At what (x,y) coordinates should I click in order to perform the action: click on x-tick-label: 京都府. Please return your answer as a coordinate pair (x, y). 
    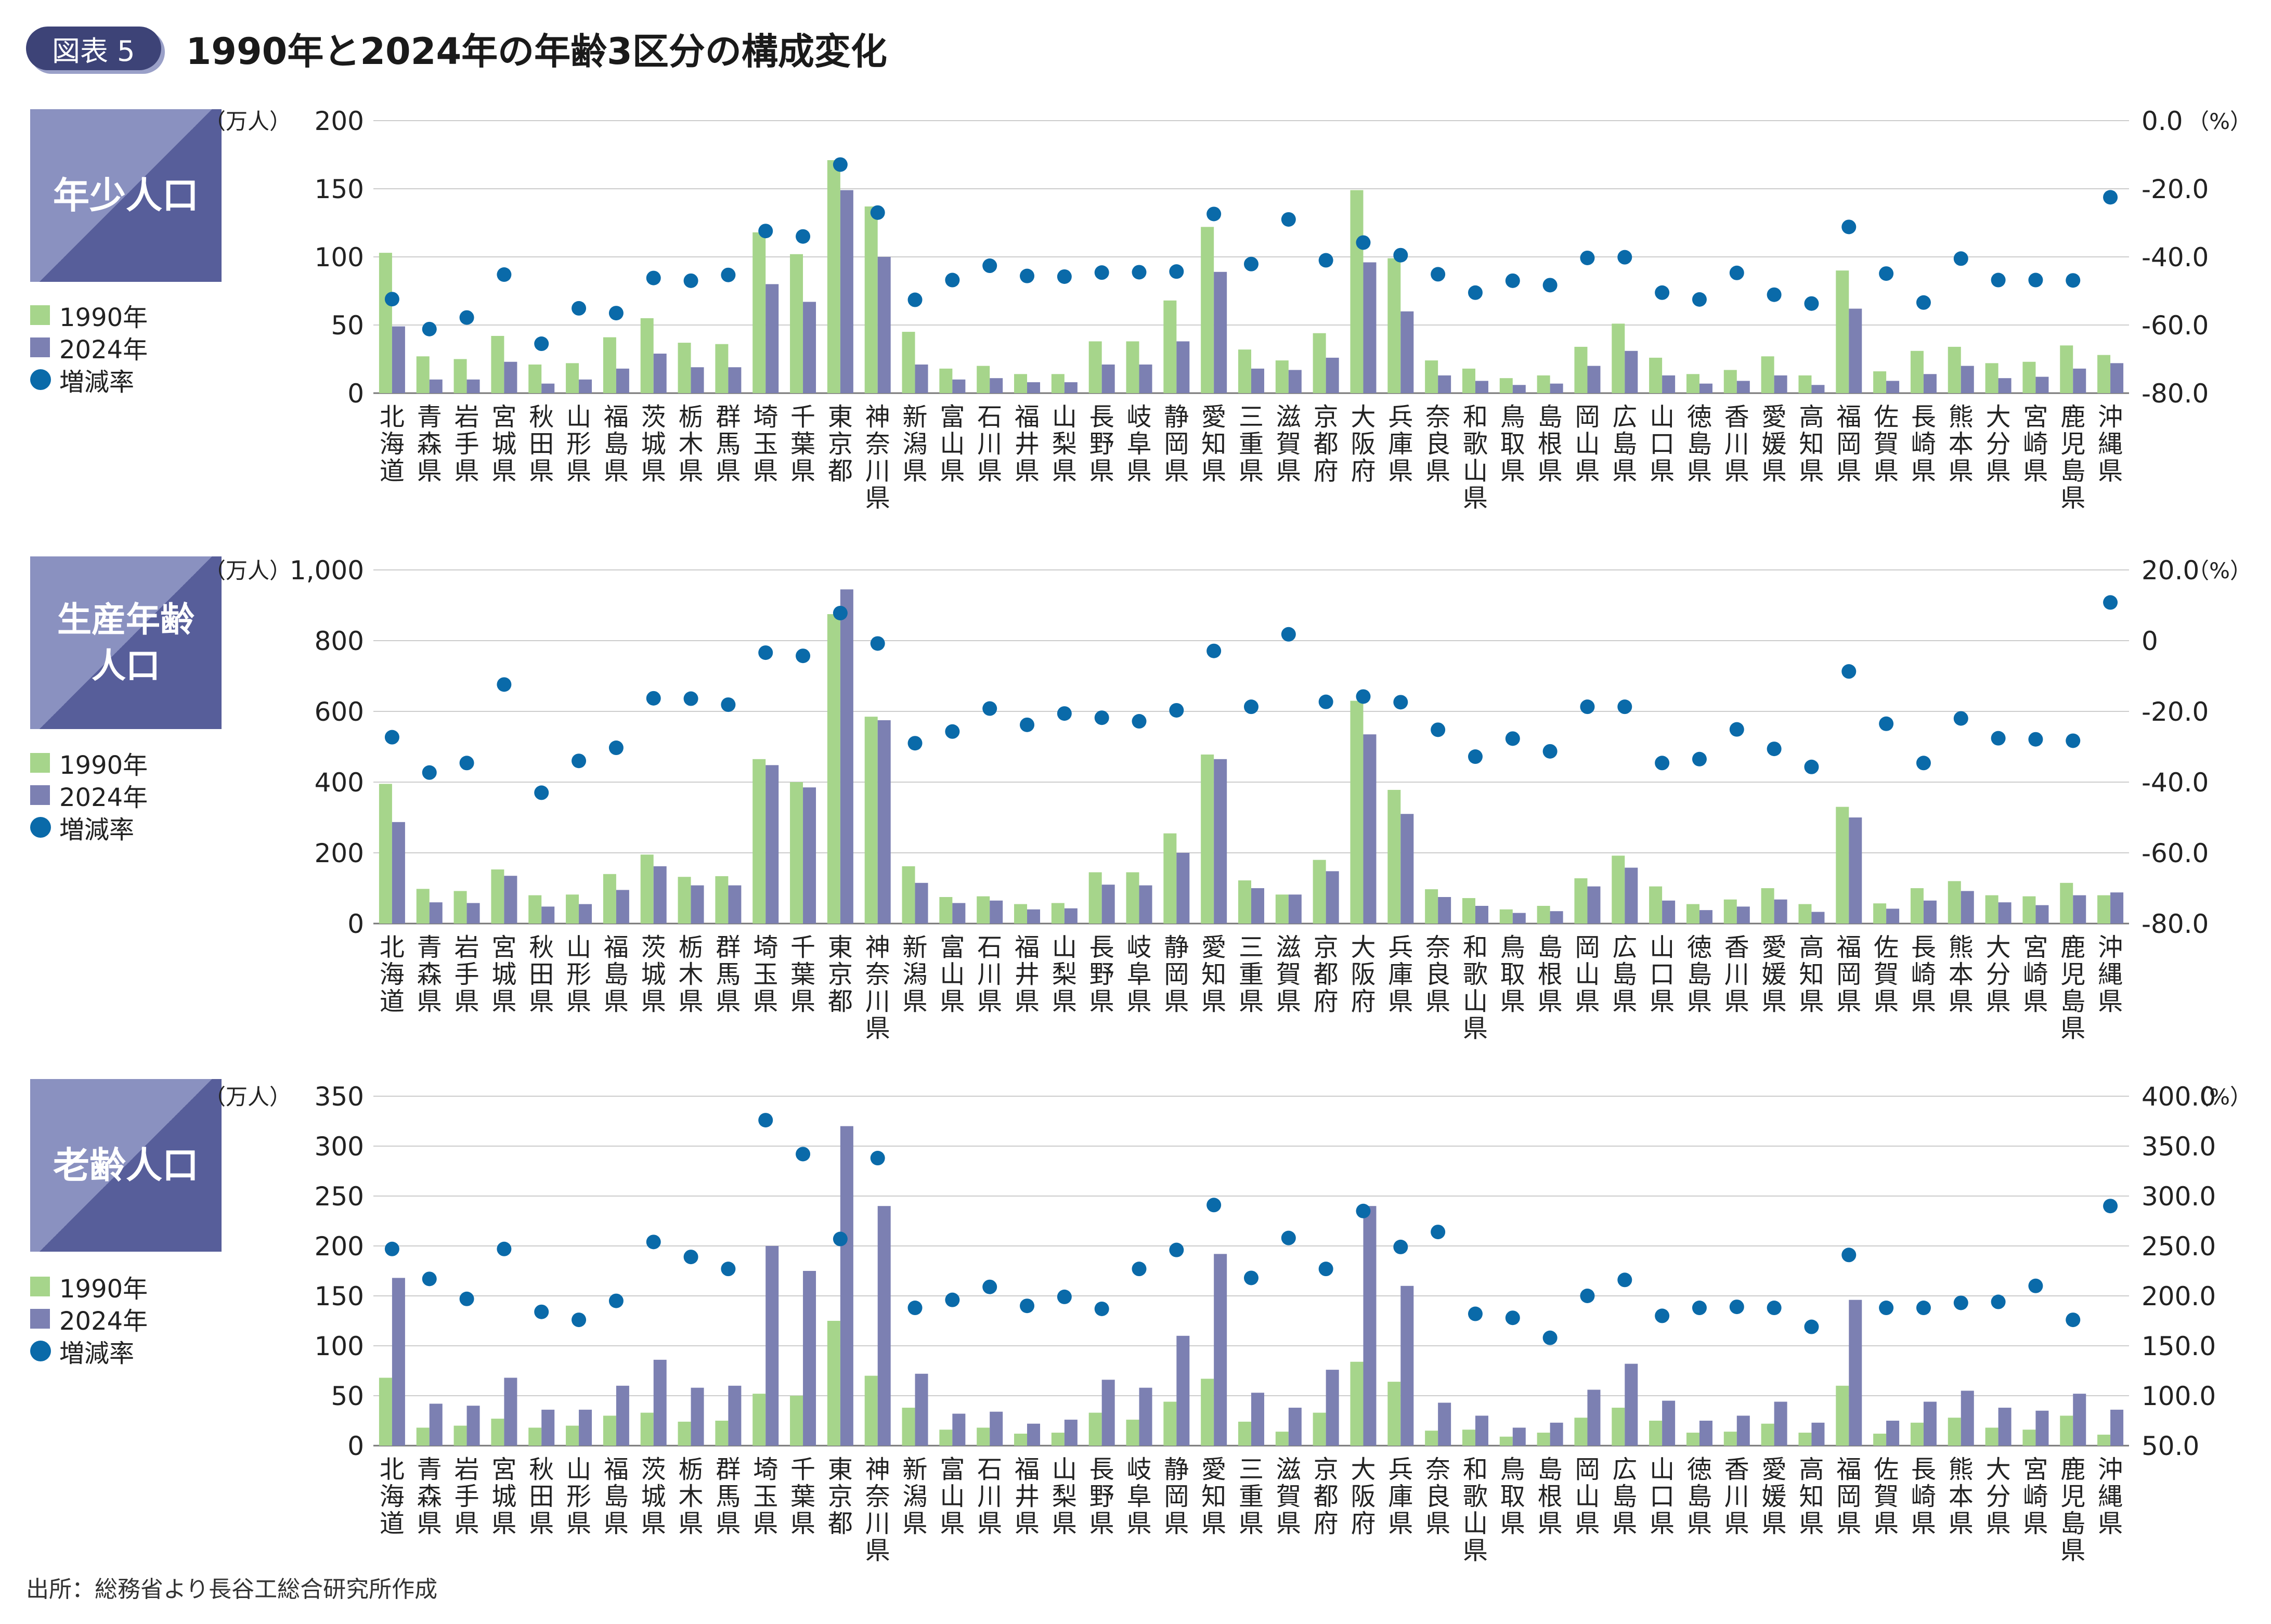
    Looking at the image, I should click on (1326, 1496).